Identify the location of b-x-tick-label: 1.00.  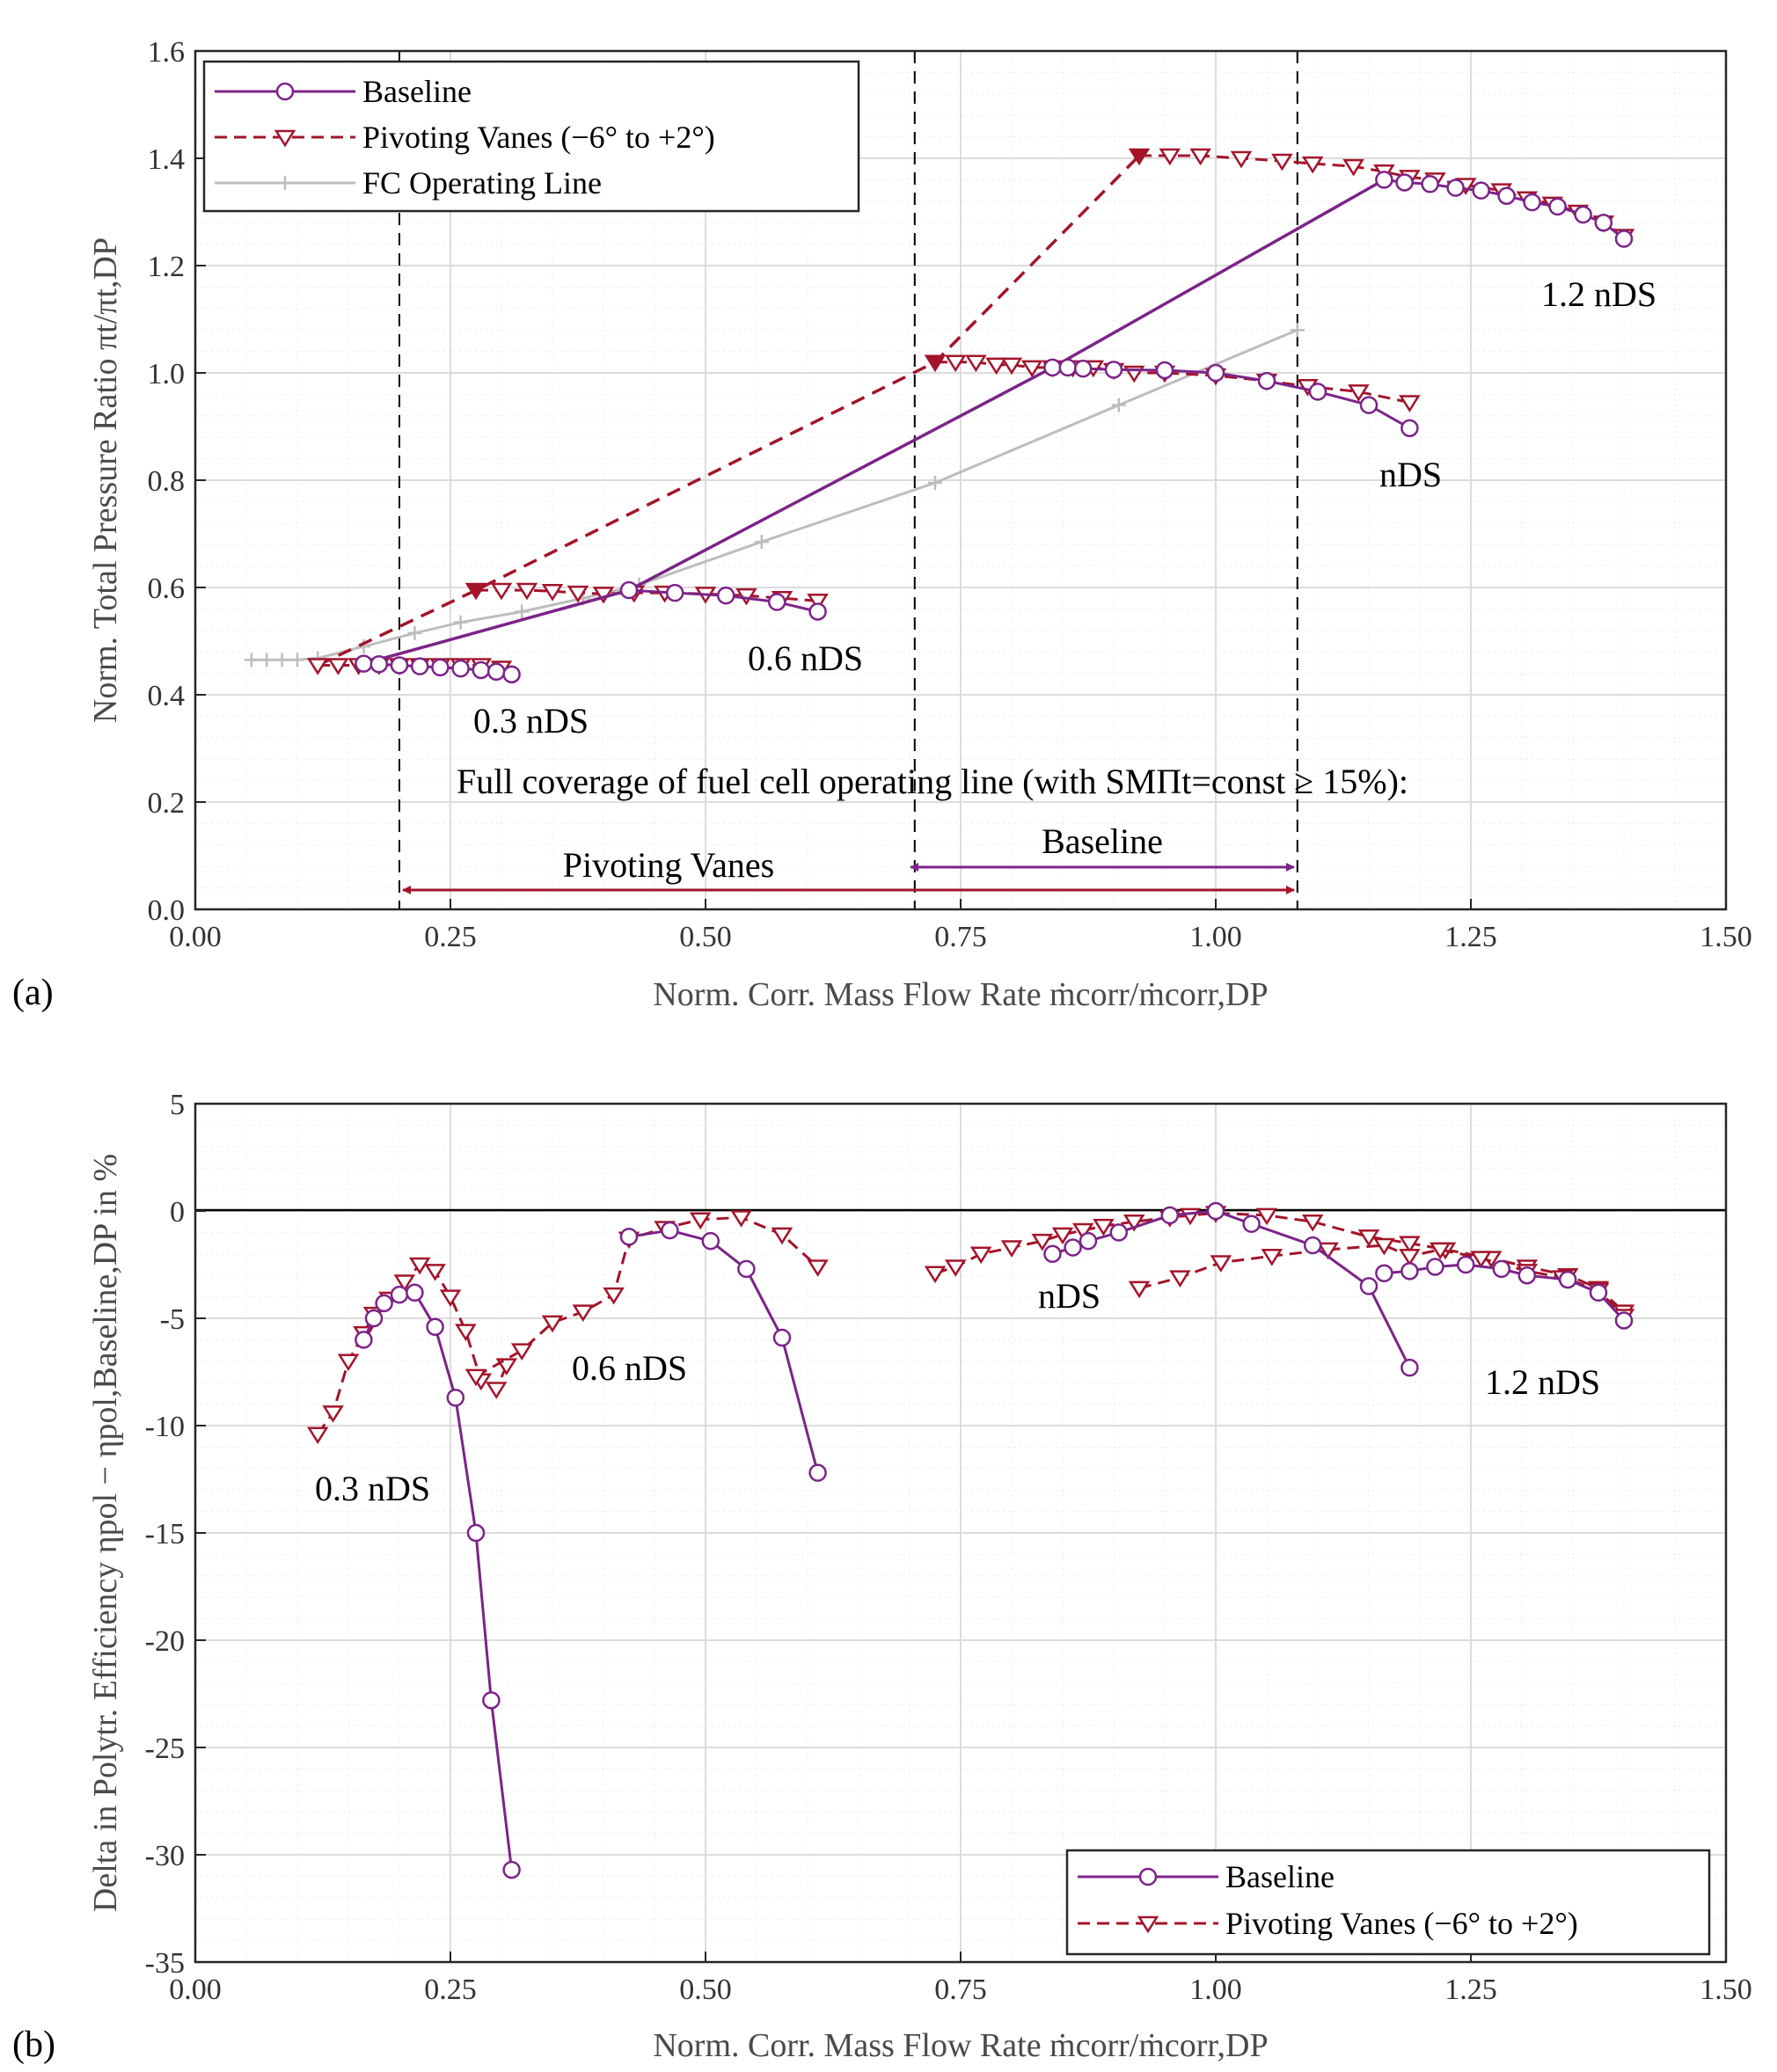
(1215, 1990).